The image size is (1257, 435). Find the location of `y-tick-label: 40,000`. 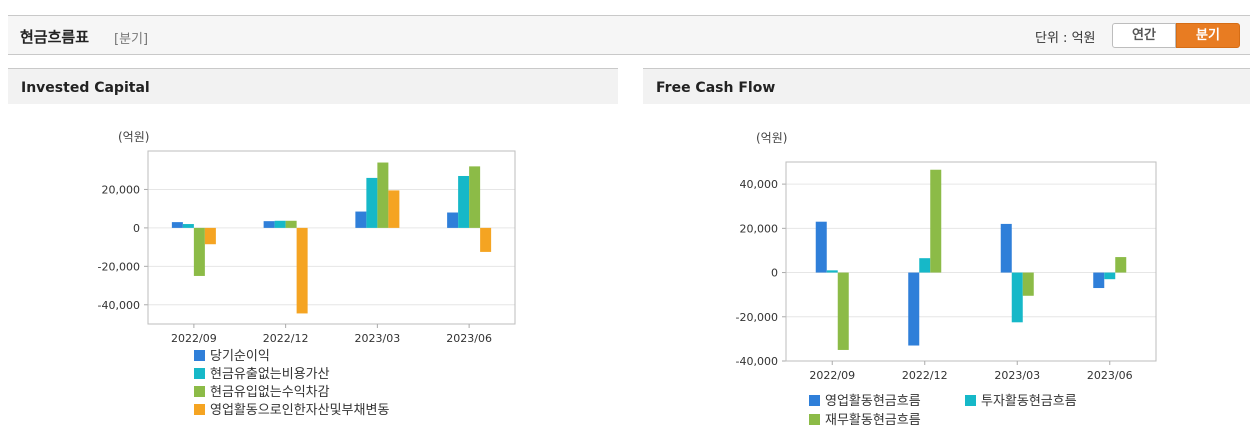

y-tick-label: 40,000 is located at coordinates (759, 184).